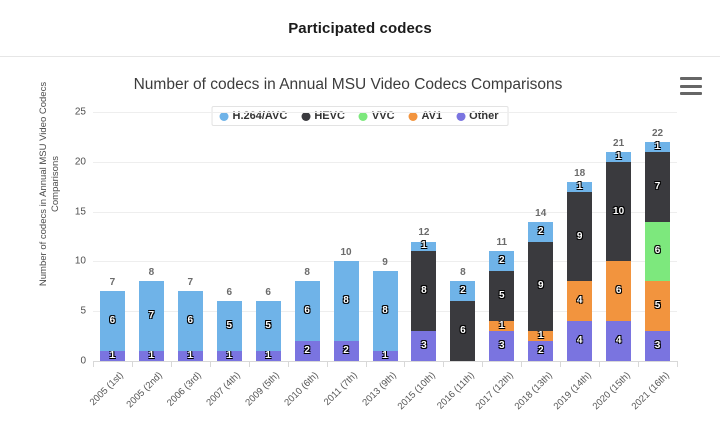  I want to click on stacked-bar: 1 7 8, so click(151, 314).